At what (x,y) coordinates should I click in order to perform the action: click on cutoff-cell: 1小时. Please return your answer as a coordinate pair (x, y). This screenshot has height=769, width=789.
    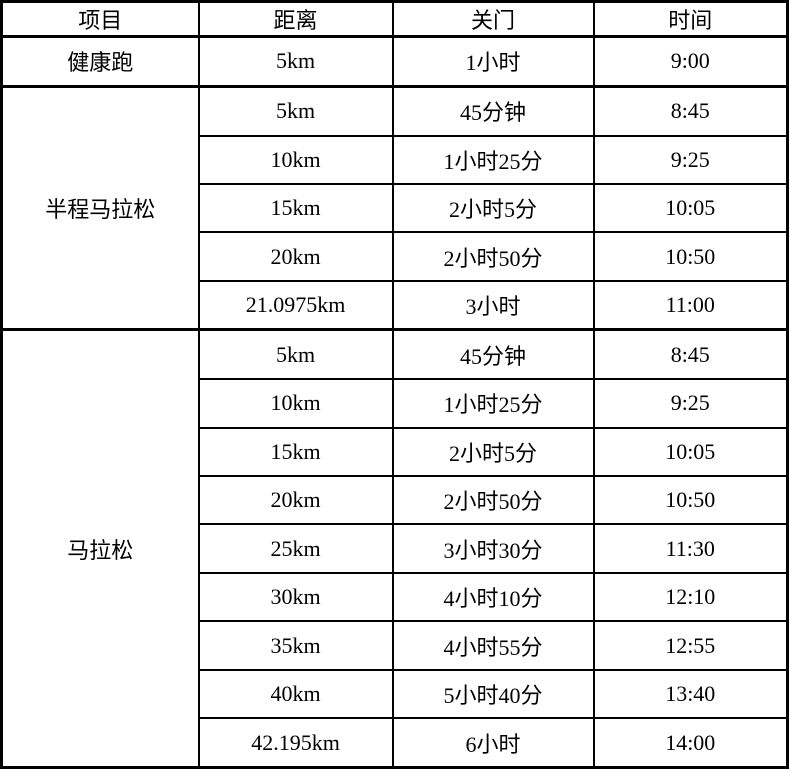
    Looking at the image, I should click on (493, 61).